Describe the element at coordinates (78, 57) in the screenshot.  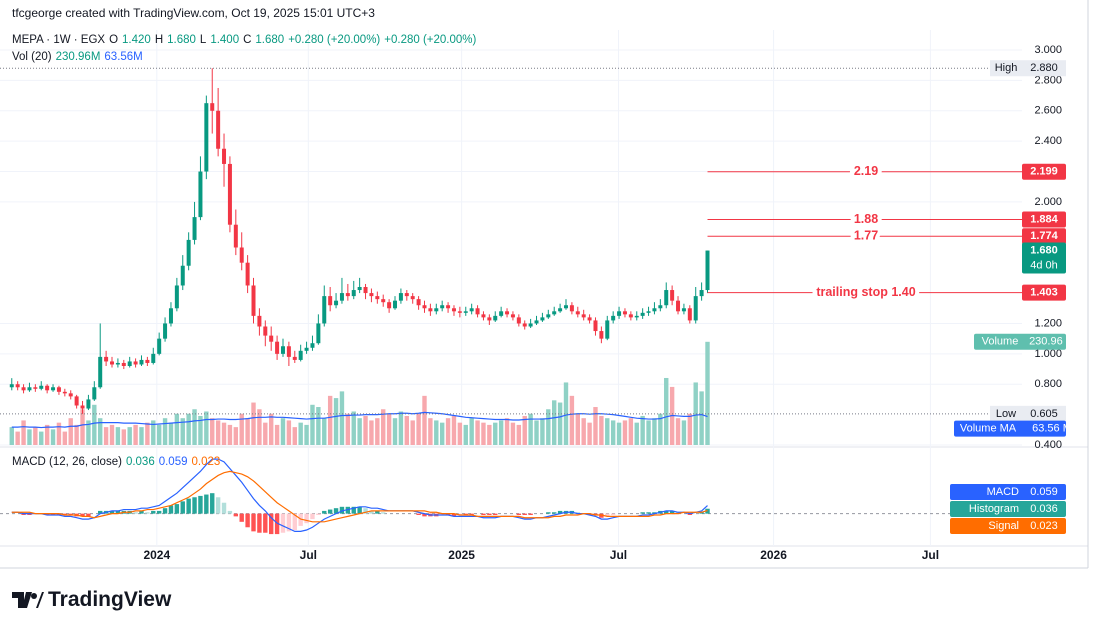
I see `legend-value: 230.96M` at that location.